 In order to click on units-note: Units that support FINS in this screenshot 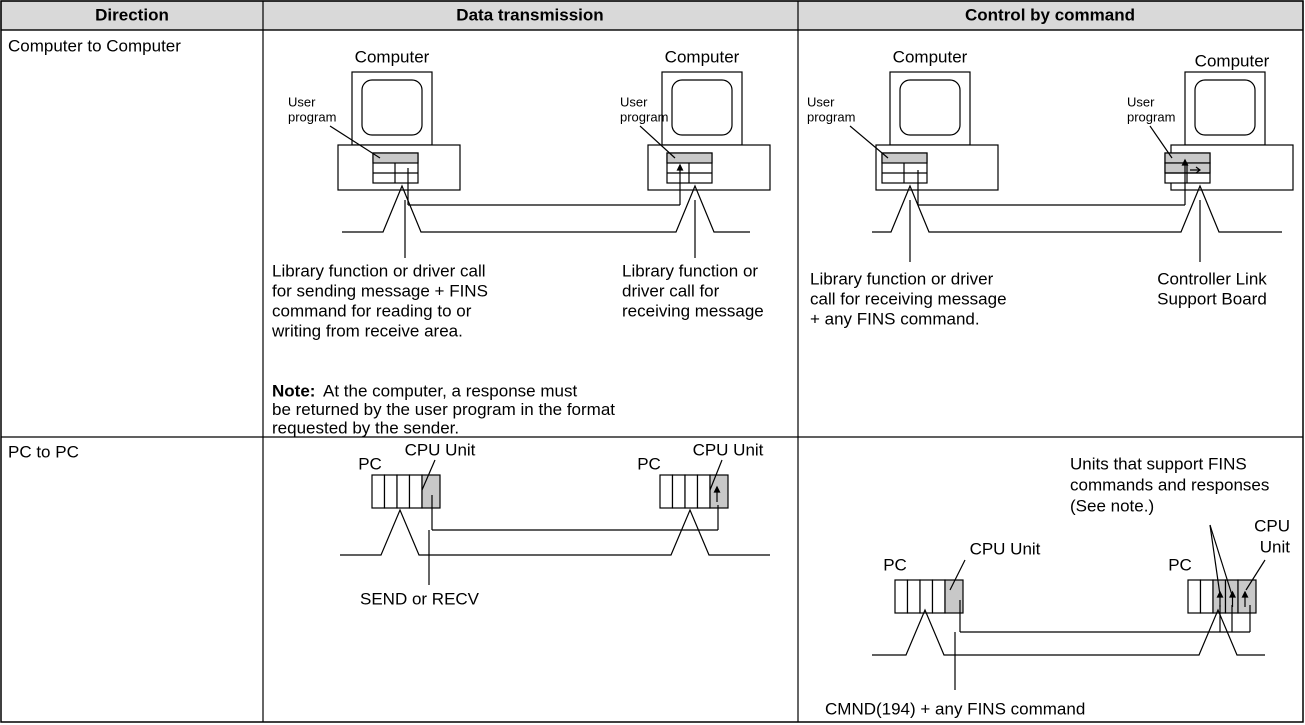, I will do `click(1158, 463)`.